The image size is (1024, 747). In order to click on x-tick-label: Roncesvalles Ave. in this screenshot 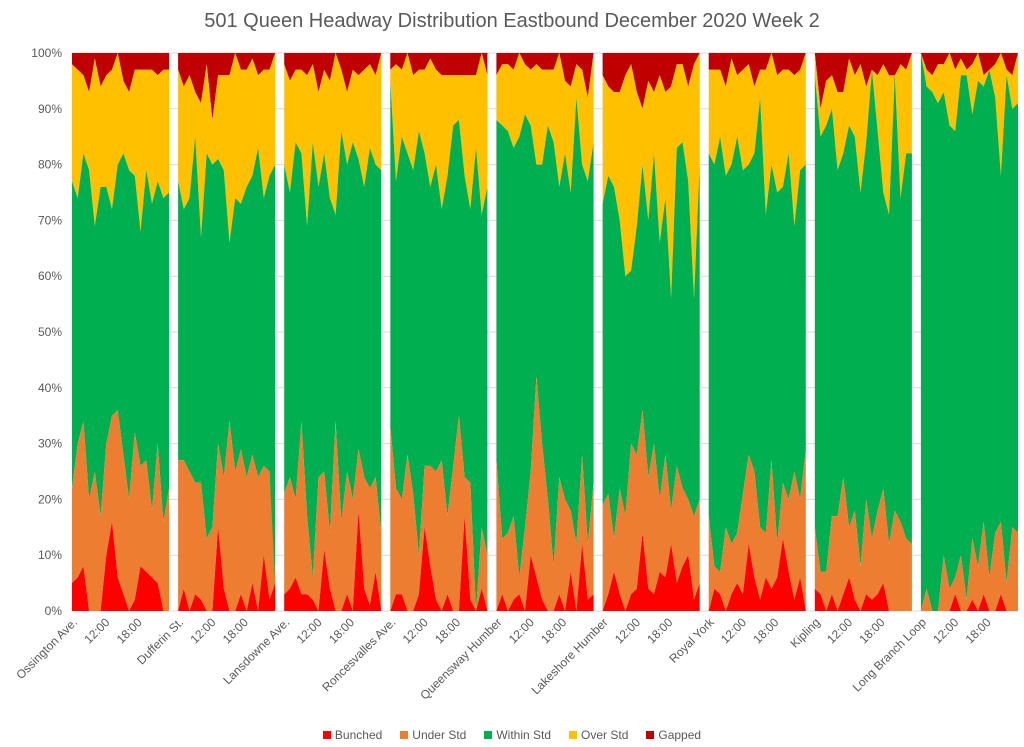, I will do `click(358, 654)`.